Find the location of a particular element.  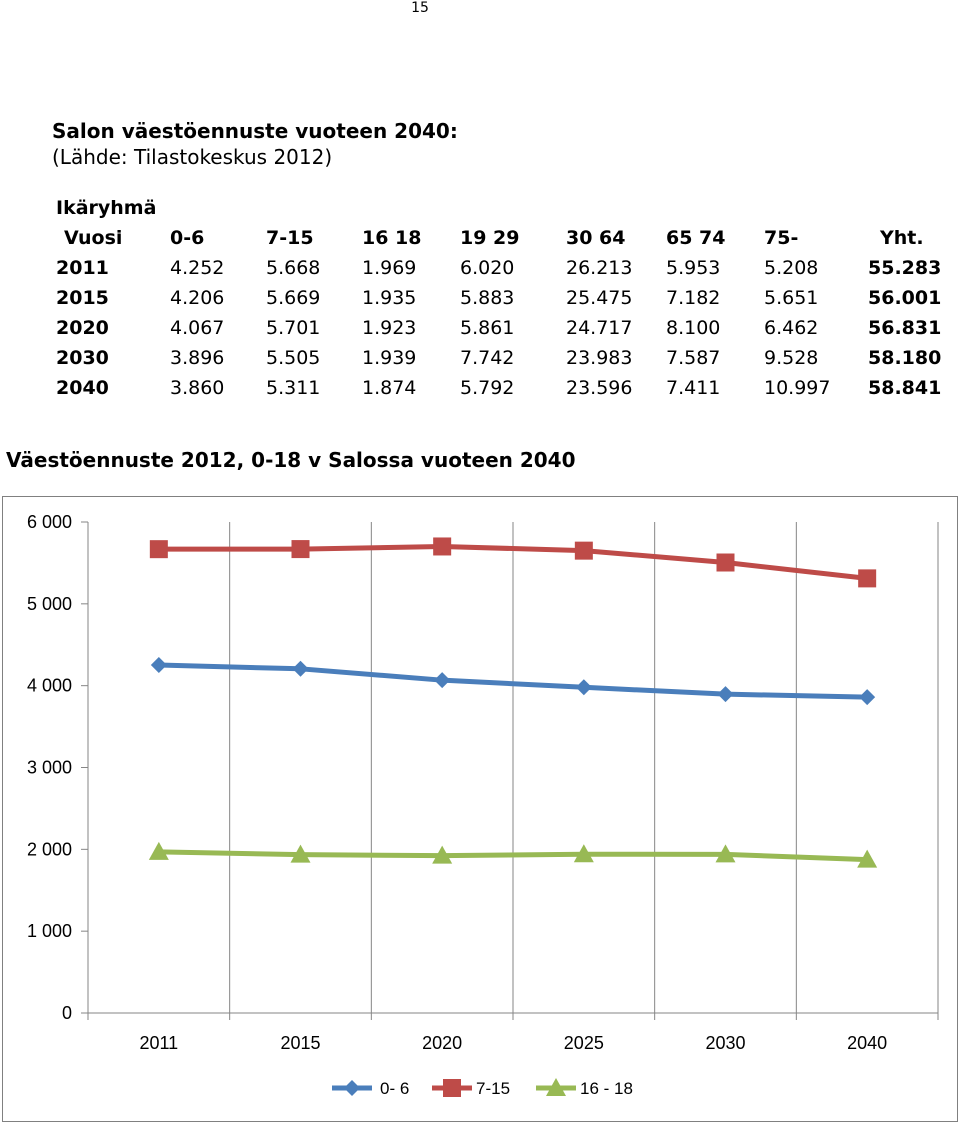

value-cell: 24.717 is located at coordinates (599, 328).